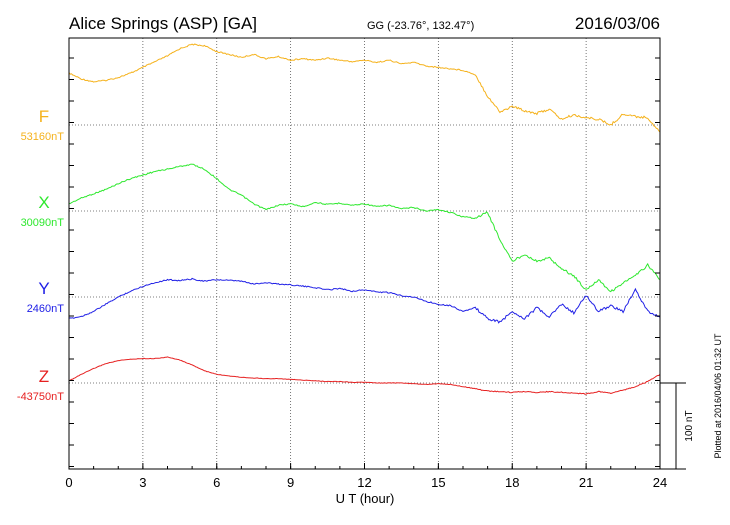  Describe the element at coordinates (44, 116) in the screenshot. I see `series-name-f: F` at that location.